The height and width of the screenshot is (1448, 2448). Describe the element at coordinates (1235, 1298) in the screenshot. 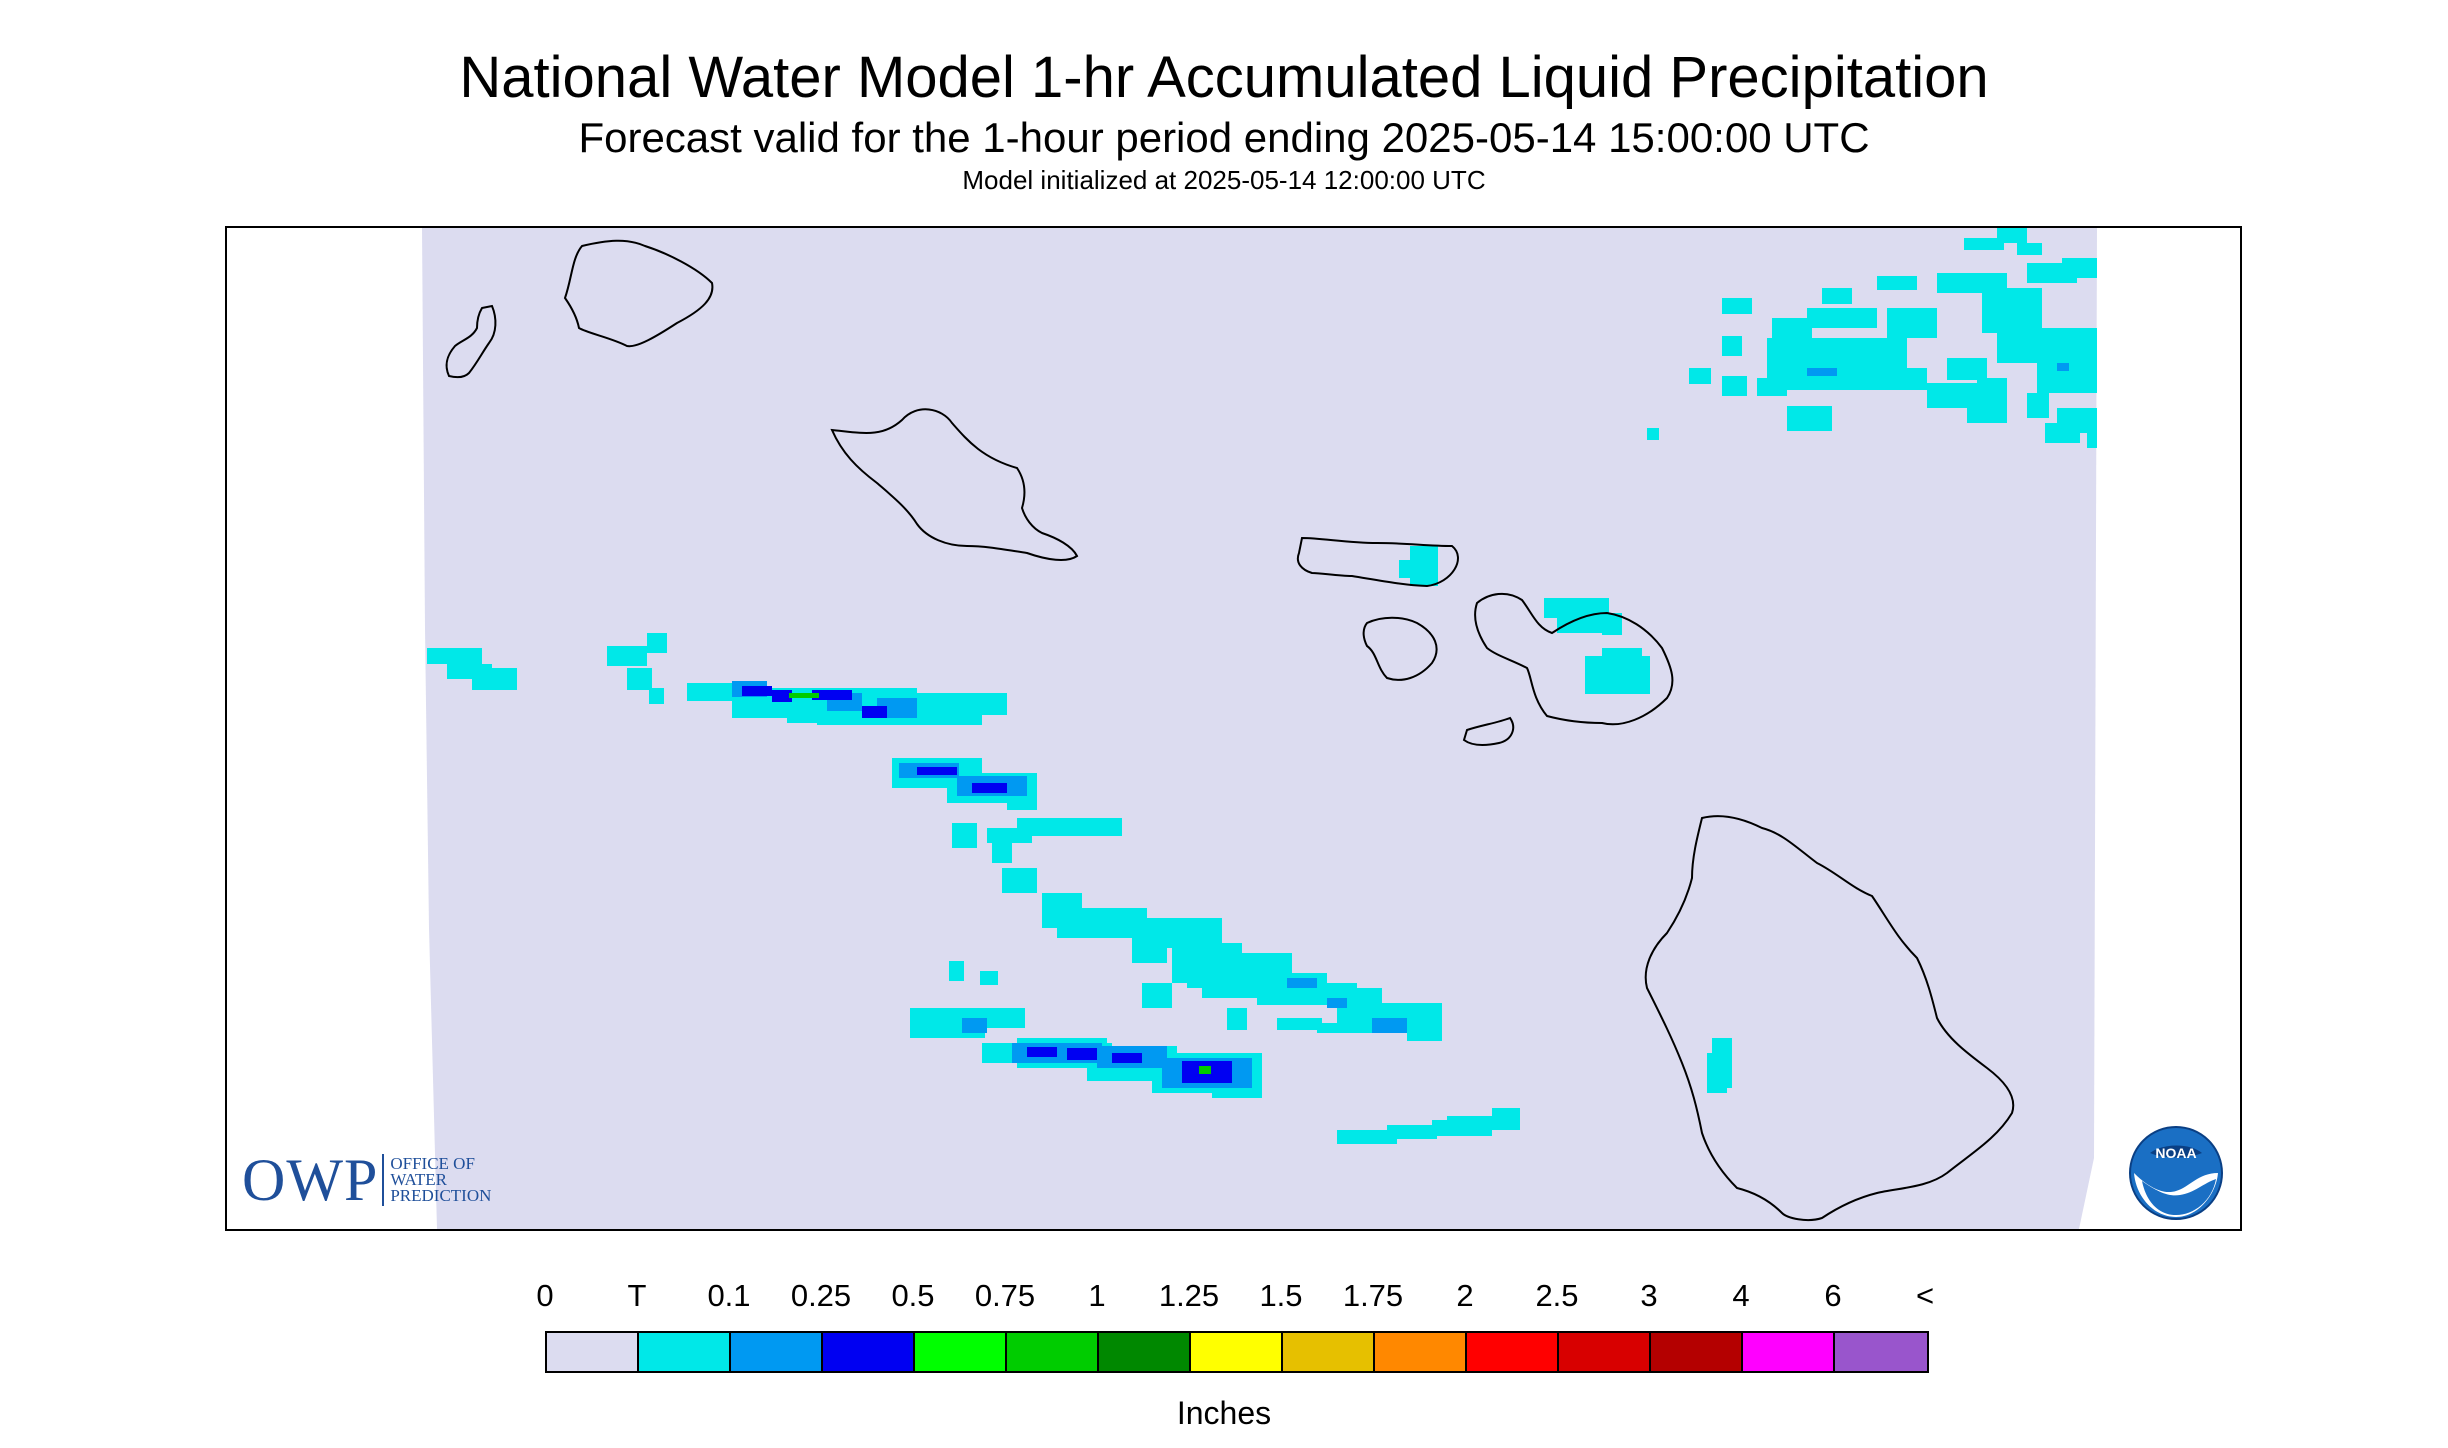

I see `legend-tick-labels: 0 T 0.1 0.25 0.5 0.75 1 1.25 1.5 1.75 2 2.5 3 4 6 <` at that location.